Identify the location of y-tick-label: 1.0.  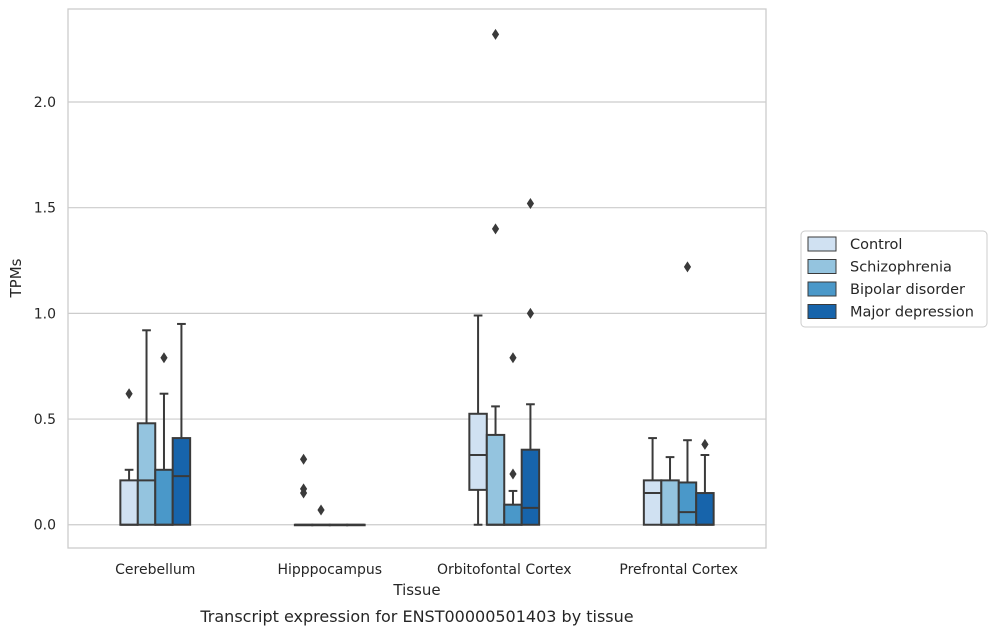
(45, 314).